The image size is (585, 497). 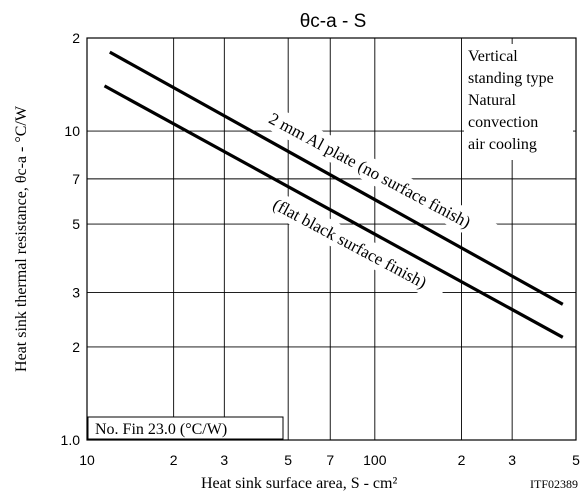 What do you see at coordinates (375, 460) in the screenshot?
I see `x-tick-label: 100` at bounding box center [375, 460].